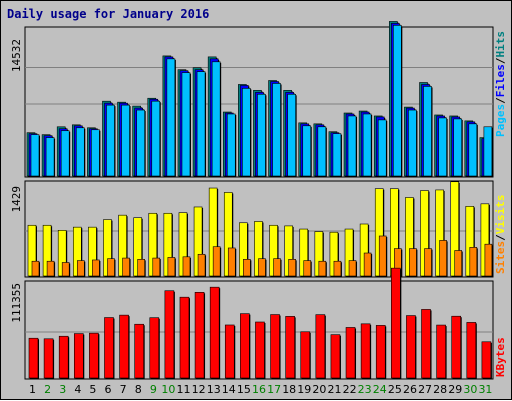 The height and width of the screenshot is (401, 512). Describe the element at coordinates (77, 389) in the screenshot. I see `day-label-4: 4` at that location.